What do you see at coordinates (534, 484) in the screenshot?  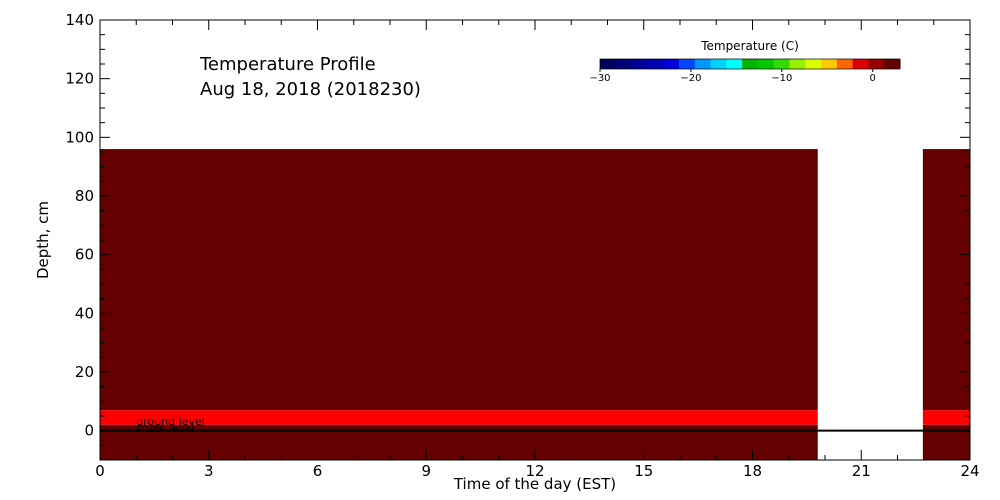 I see `x-axis-title: Time of the day (EST)` at bounding box center [534, 484].